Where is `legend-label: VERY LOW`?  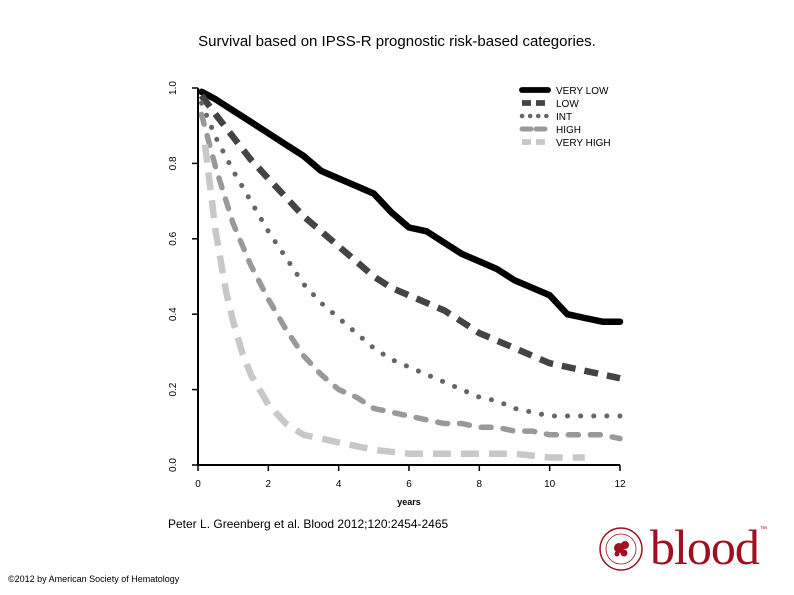
legend-label: VERY LOW is located at coordinates (582, 91).